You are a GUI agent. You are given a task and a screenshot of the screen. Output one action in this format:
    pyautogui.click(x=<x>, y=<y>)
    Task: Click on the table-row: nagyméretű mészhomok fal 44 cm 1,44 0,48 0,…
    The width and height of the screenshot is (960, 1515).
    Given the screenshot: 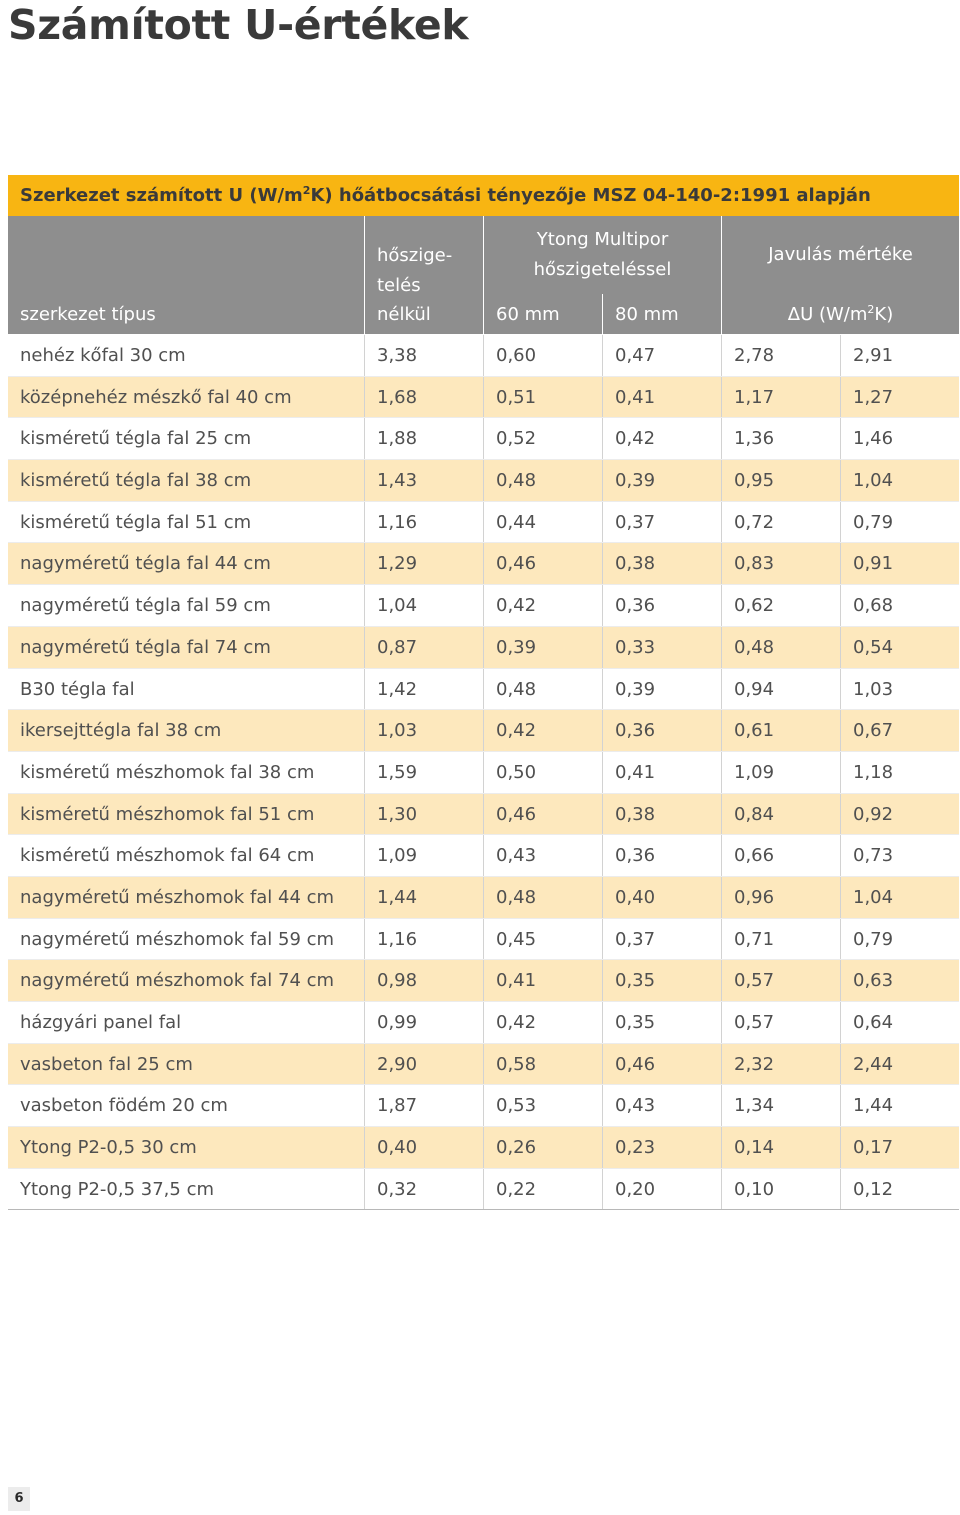 What is the action you would take?
    pyautogui.click(x=483, y=897)
    